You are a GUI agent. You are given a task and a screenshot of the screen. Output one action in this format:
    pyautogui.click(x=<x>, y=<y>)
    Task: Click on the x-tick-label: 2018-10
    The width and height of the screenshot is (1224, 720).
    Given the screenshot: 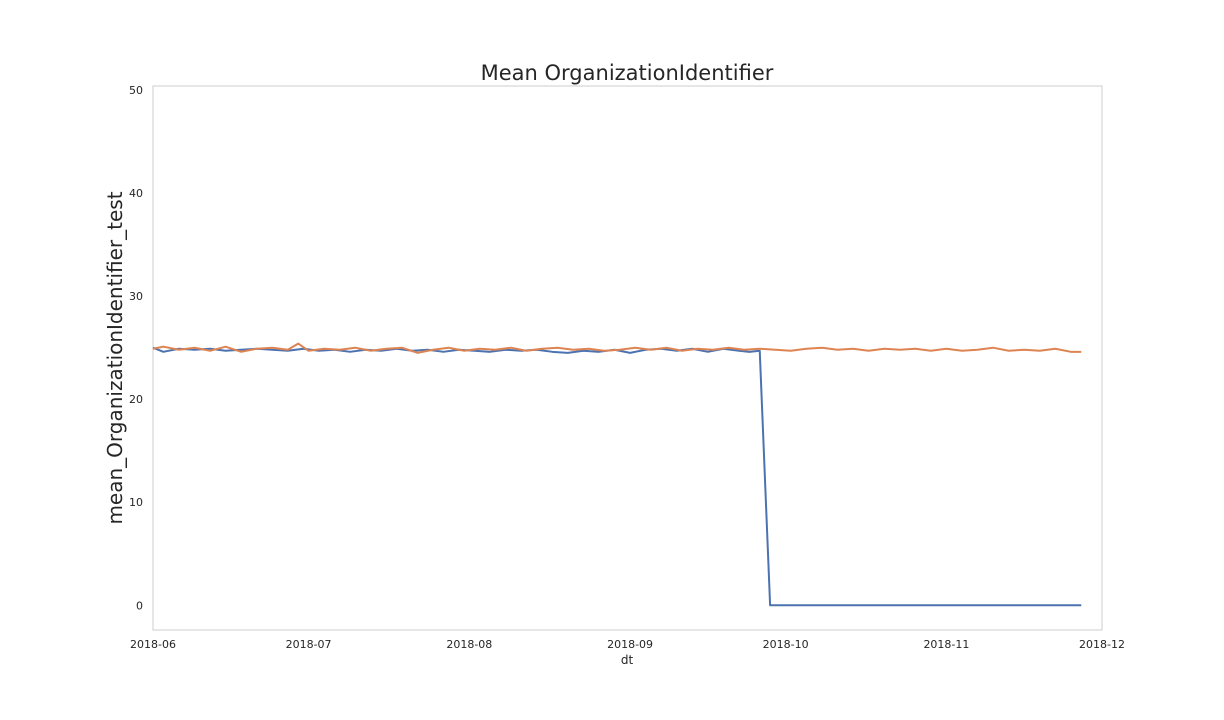 What is the action you would take?
    pyautogui.click(x=786, y=644)
    